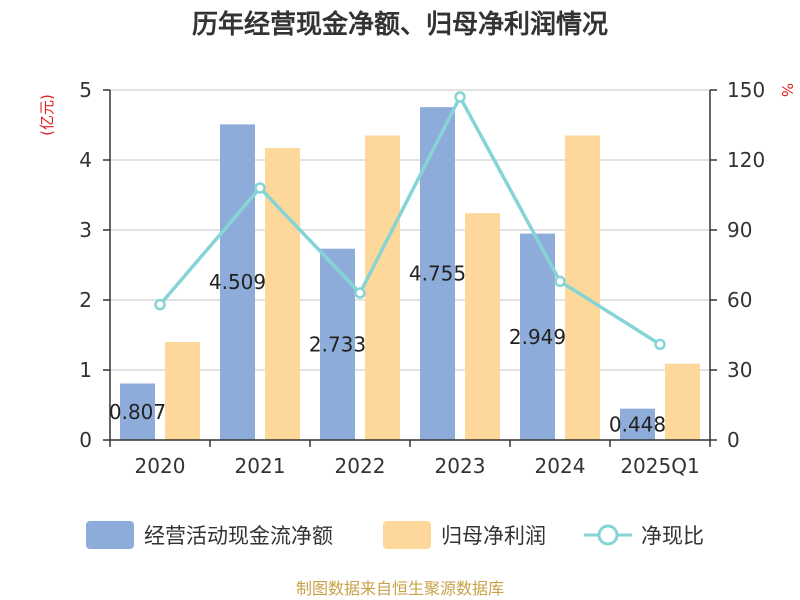 This screenshot has height=600, width=800. Describe the element at coordinates (85, 370) in the screenshot. I see `left-axis-tick-label: 1` at that location.